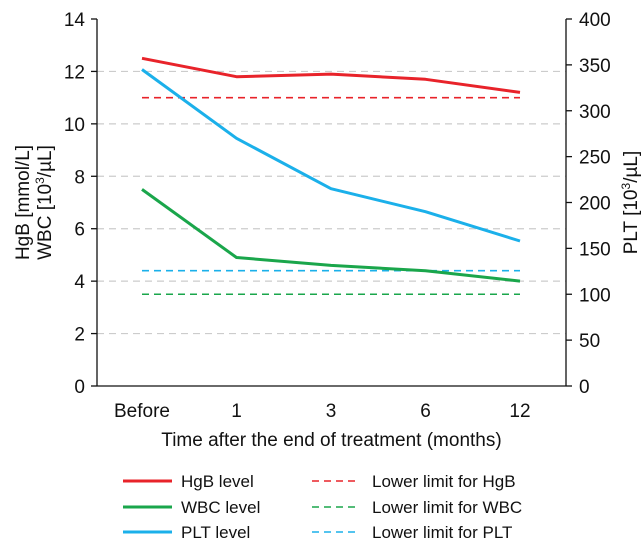 Image resolution: width=644 pixels, height=542 pixels. Describe the element at coordinates (584, 387) in the screenshot. I see `right-tick-label: 0` at that location.